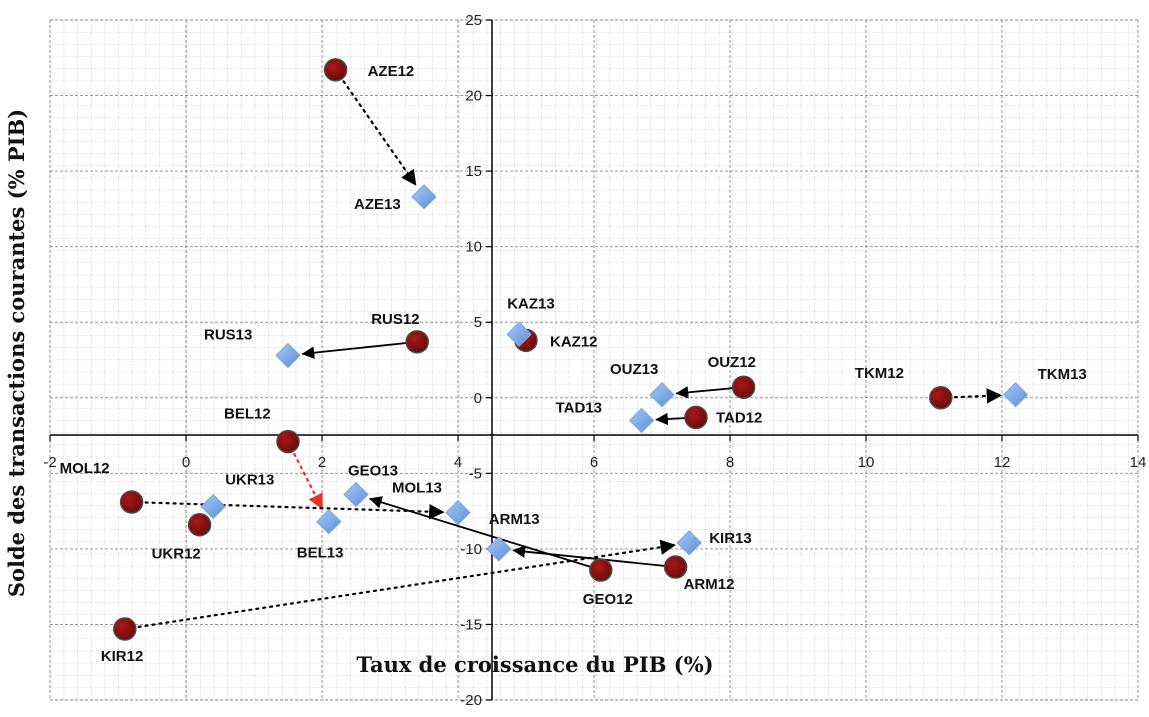 The image size is (1149, 717). What do you see at coordinates (1062, 374) in the screenshot?
I see `point-label-tkm13: TKM13` at bounding box center [1062, 374].